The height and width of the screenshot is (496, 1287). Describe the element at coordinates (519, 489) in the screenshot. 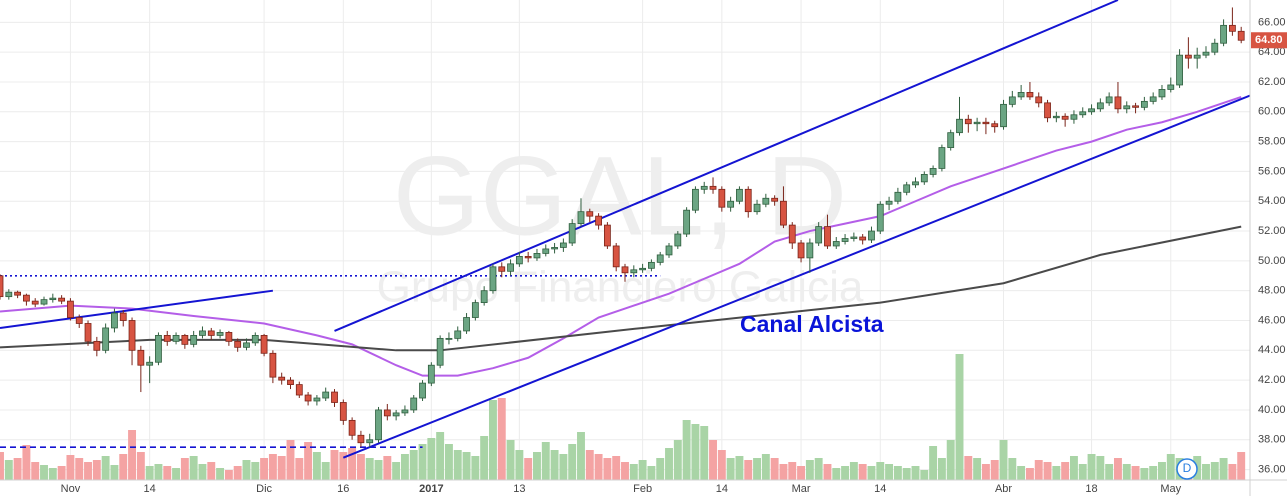

I see `x-tick-label: 13` at that location.